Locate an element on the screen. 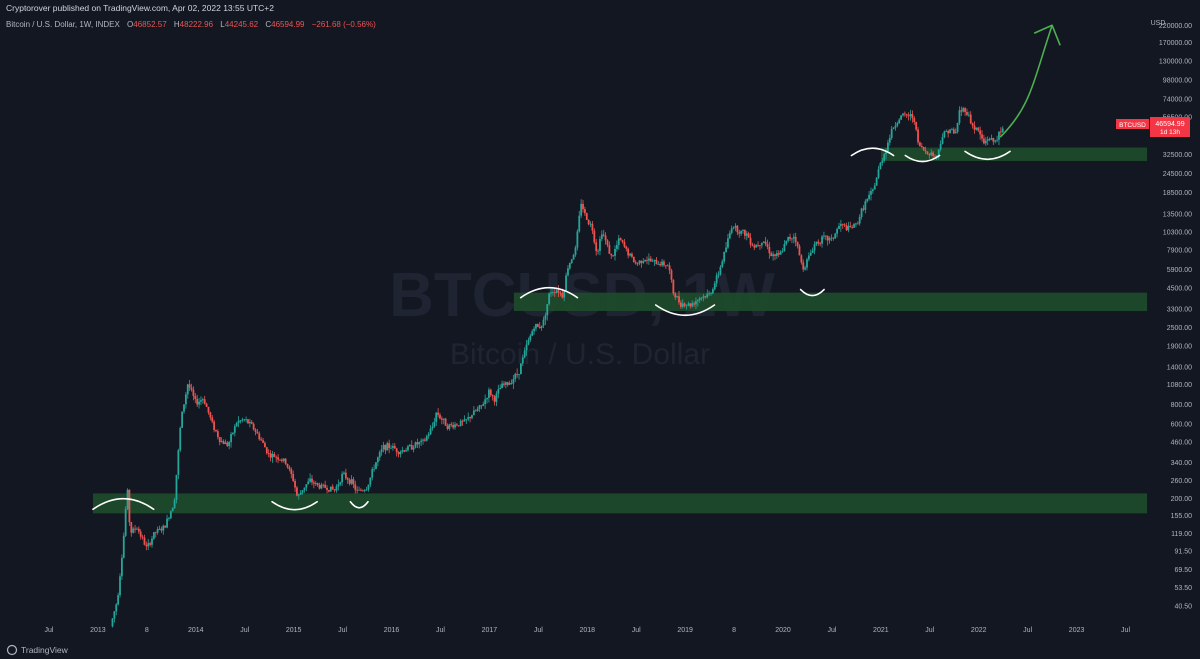 The image size is (1200, 659). time-tick-label: 2022 is located at coordinates (979, 630).